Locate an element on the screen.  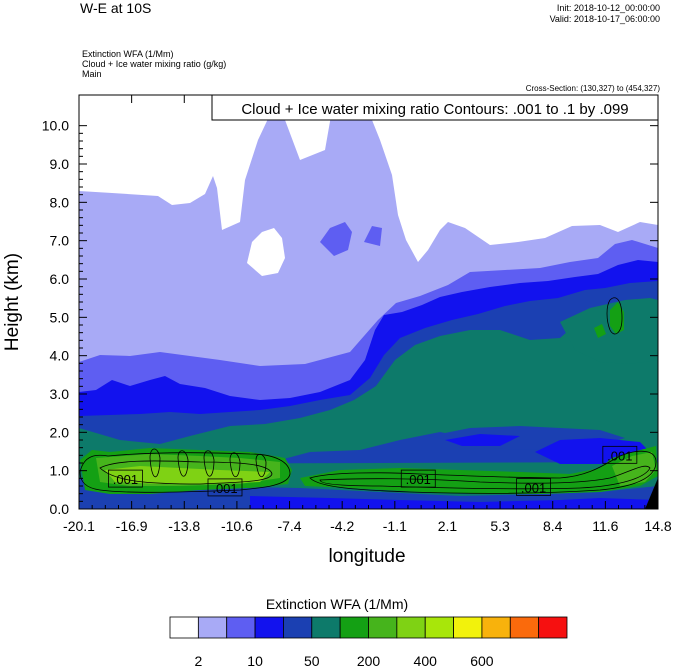
contour-line-mid-inner is located at coordinates (485, 477).